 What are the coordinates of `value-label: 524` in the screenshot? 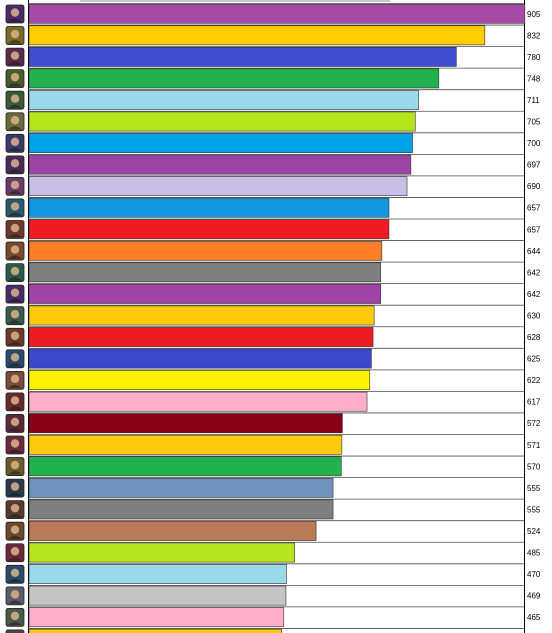 It's located at (534, 531).